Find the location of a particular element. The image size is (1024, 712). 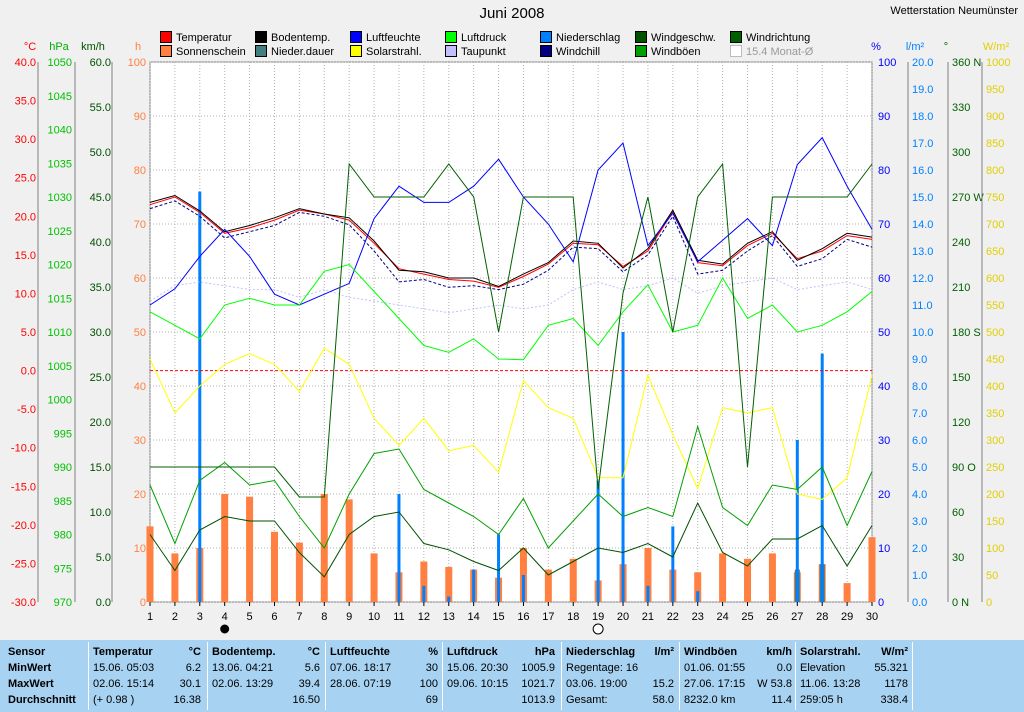

stats-row-label: MinWert is located at coordinates (30, 668).